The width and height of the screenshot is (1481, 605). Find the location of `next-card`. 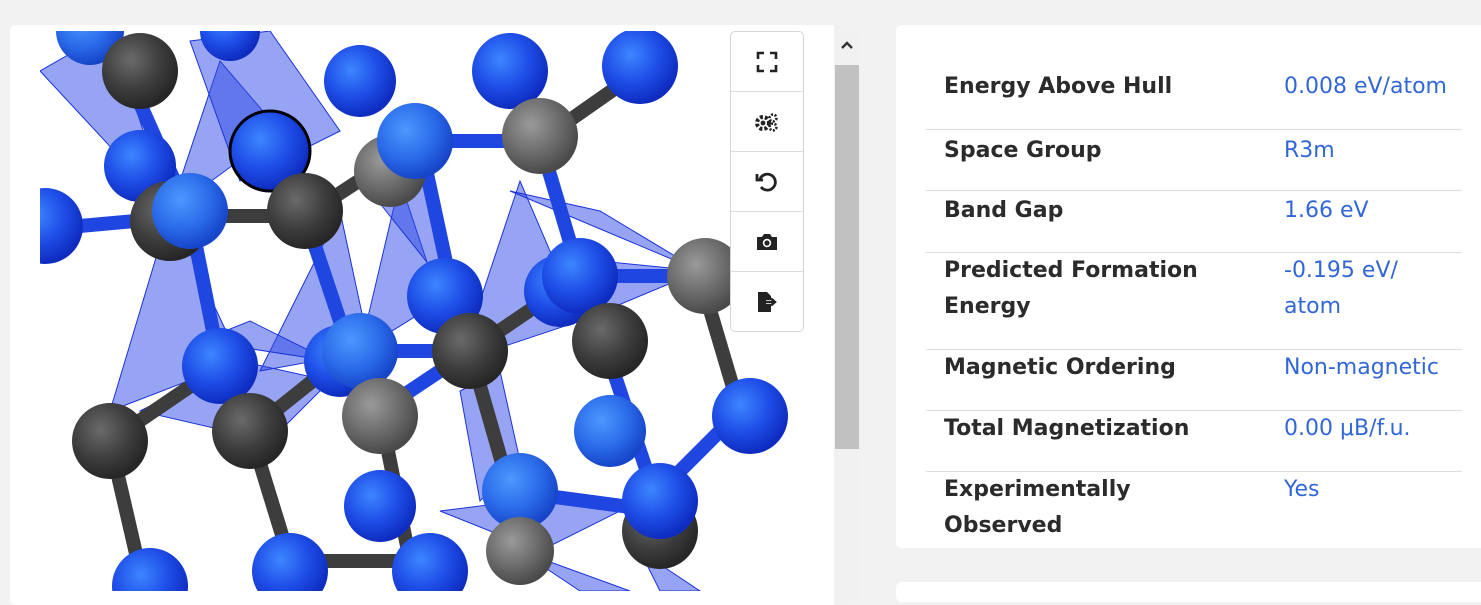

next-card is located at coordinates (1188, 592).